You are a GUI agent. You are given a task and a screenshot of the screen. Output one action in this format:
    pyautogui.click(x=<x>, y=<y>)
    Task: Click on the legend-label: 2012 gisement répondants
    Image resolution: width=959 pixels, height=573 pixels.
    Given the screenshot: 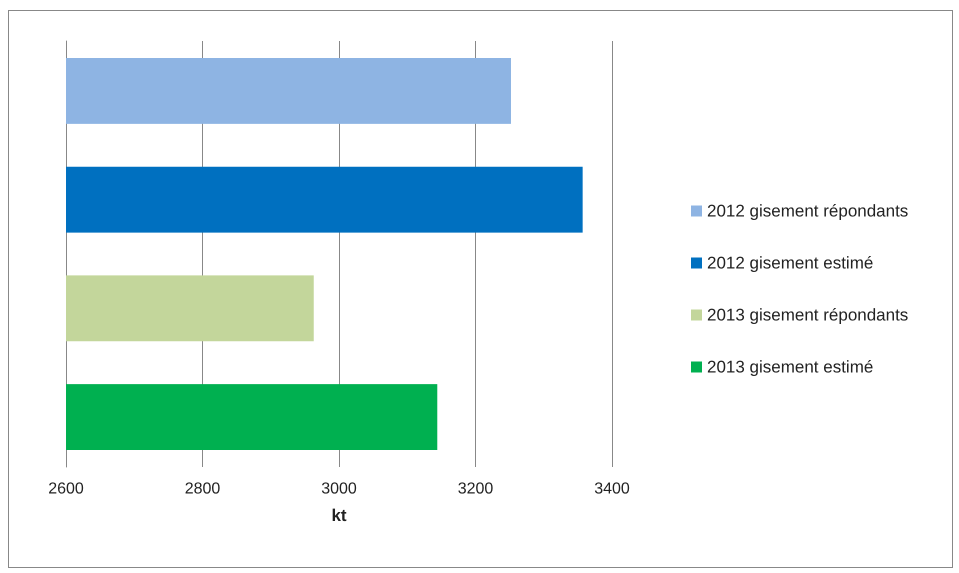 What is the action you would take?
    pyautogui.click(x=807, y=211)
    